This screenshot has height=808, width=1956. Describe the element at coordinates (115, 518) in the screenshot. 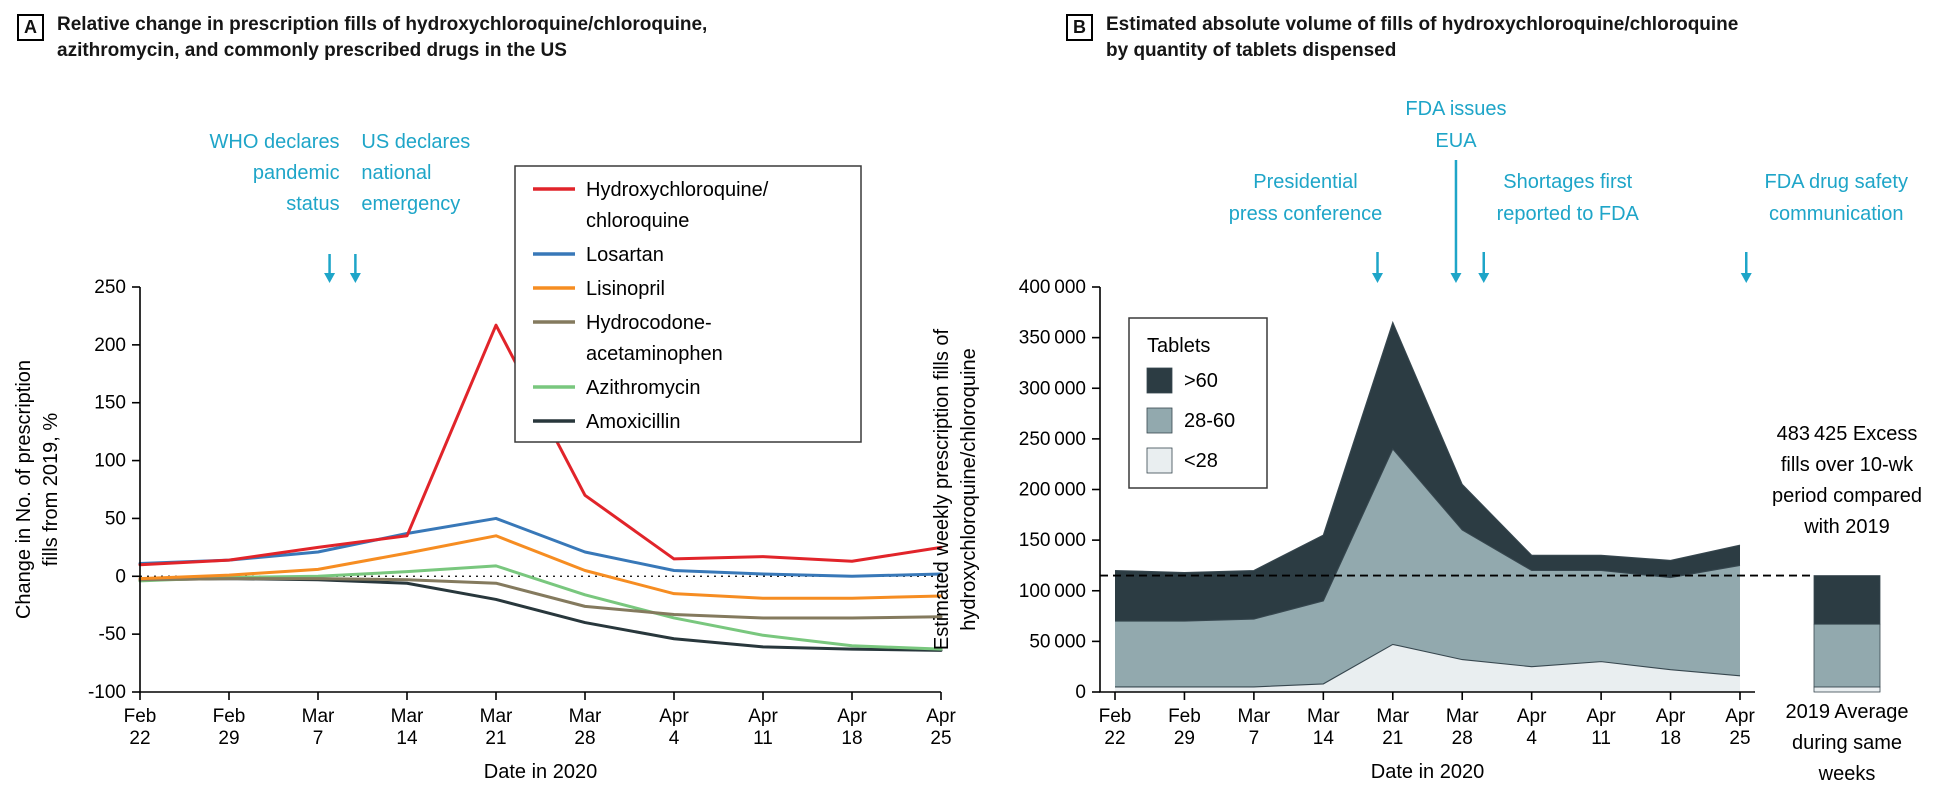

I see `y-tick-label: 50` at that location.